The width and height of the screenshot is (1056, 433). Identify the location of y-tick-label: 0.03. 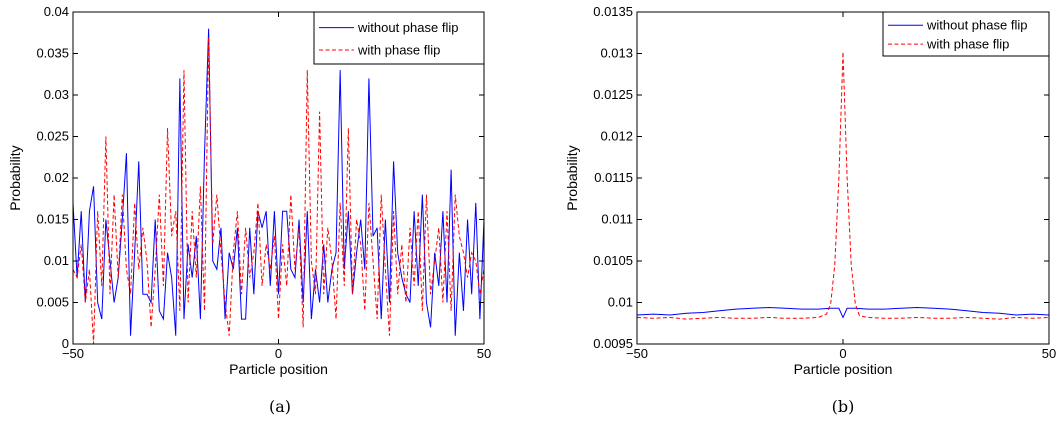
(56, 94).